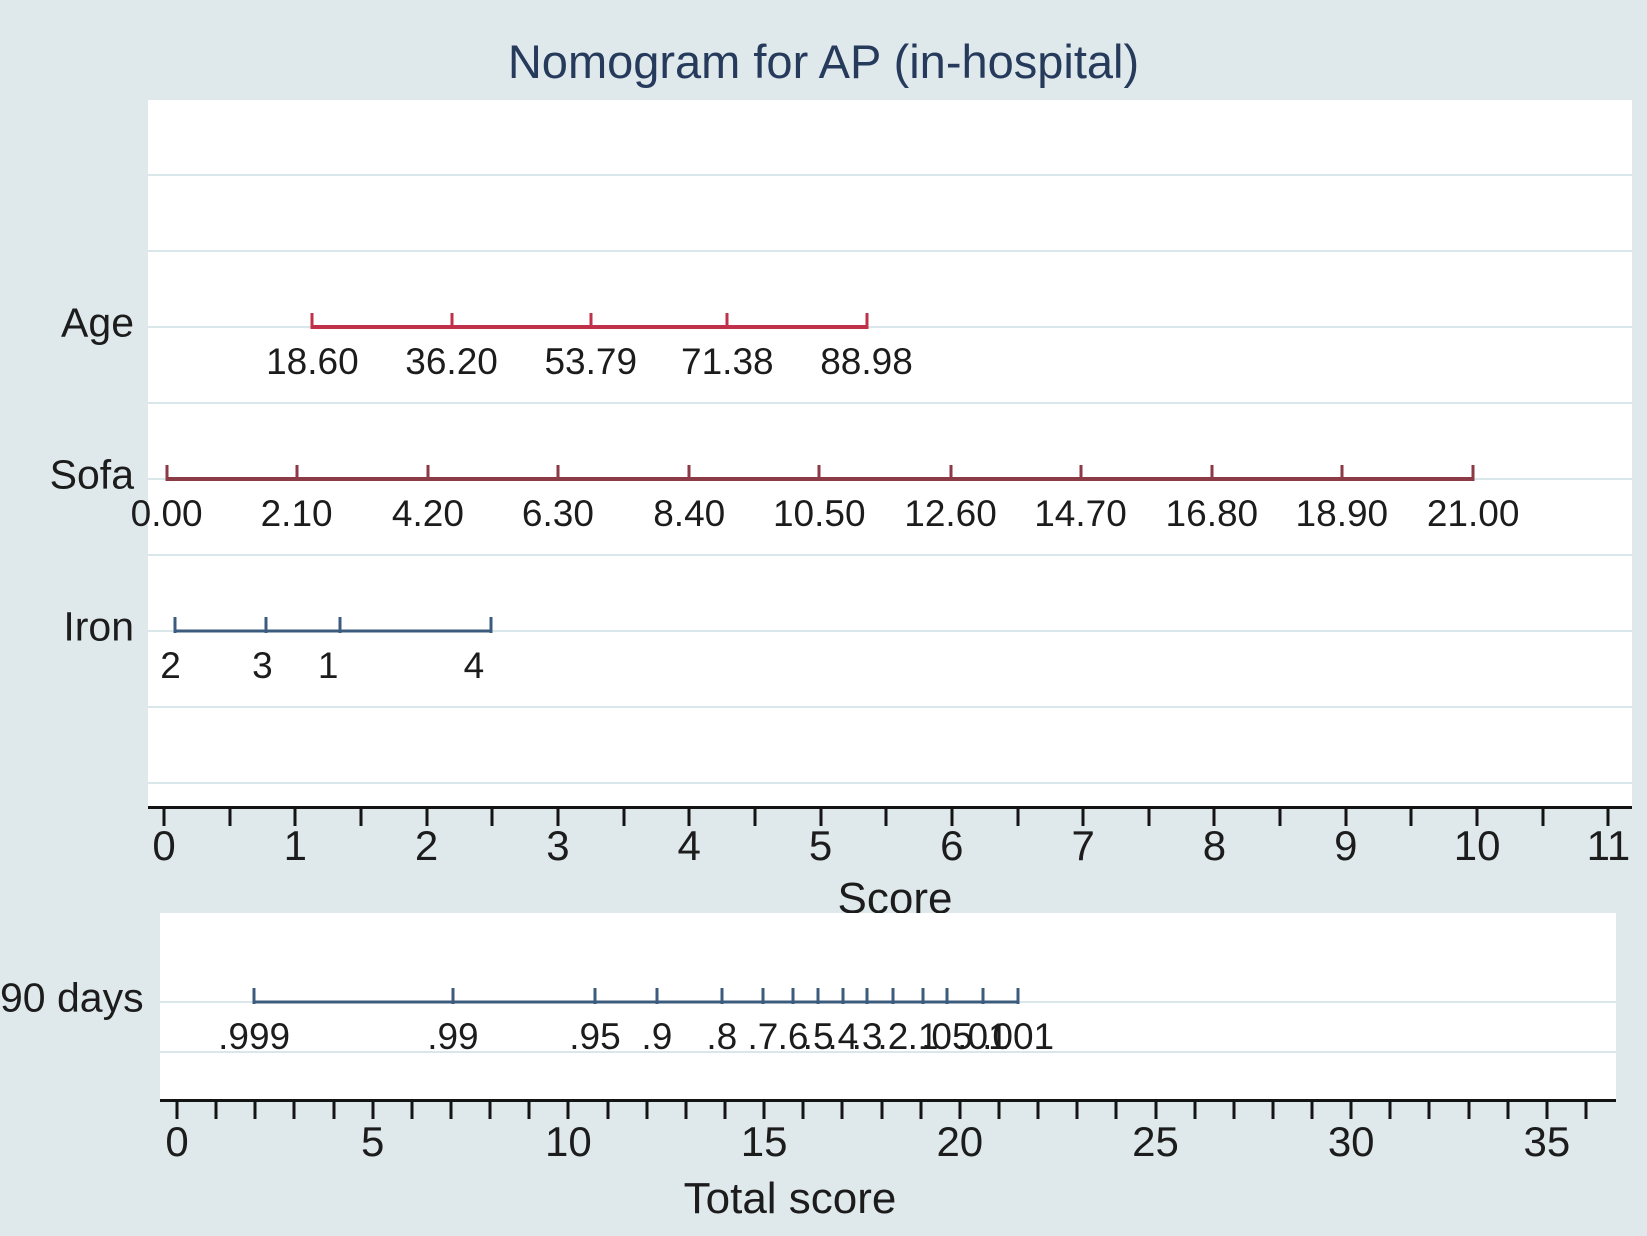  I want to click on scale-tick-label-iron: 3, so click(262, 665).